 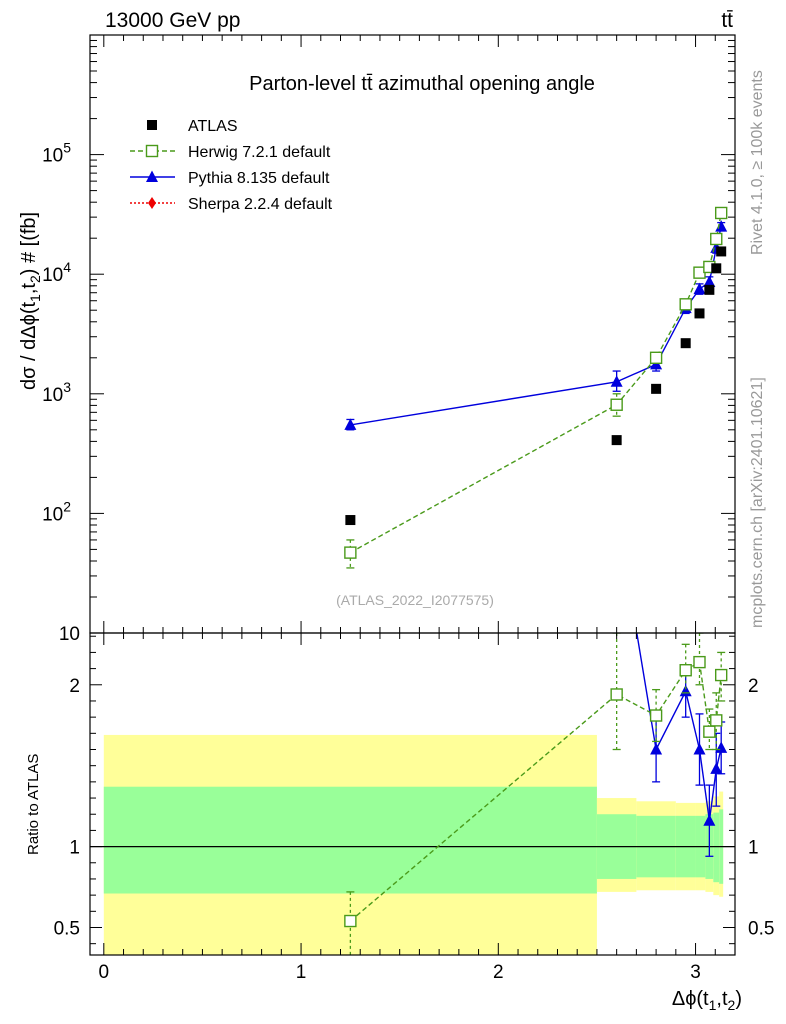 I want to click on legend-label: Herwig 7.2.1 default, so click(x=259, y=152).